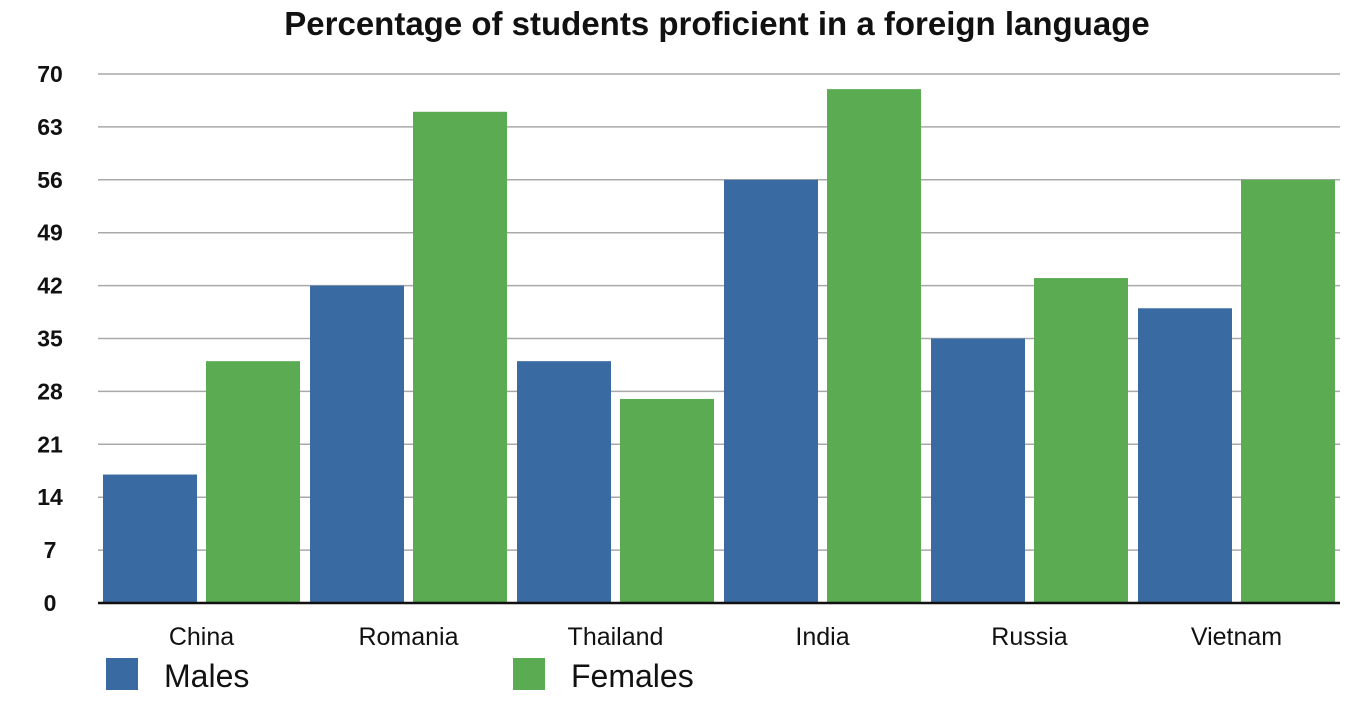 This screenshot has height=704, width=1368. What do you see at coordinates (978, 470) in the screenshot?
I see `bar-males-russia` at bounding box center [978, 470].